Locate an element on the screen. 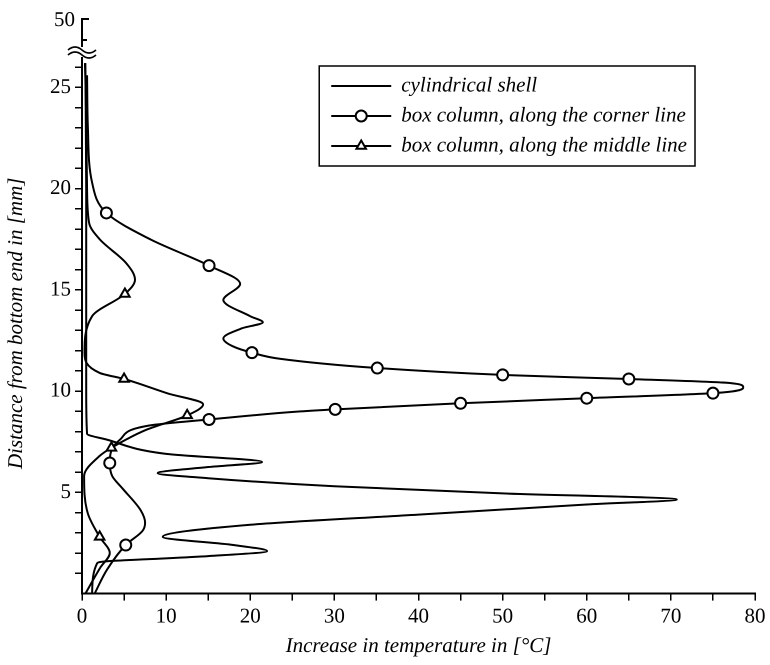  x-tick-label: 50 is located at coordinates (503, 616).